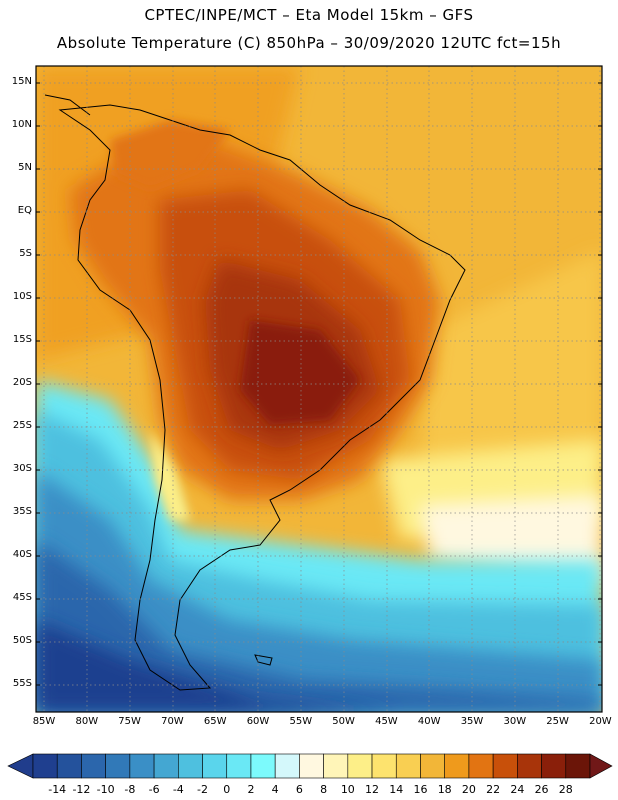 This screenshot has width=618, height=800. What do you see at coordinates (178, 789) in the screenshot?
I see `colorbar-tick-label: -4` at bounding box center [178, 789].